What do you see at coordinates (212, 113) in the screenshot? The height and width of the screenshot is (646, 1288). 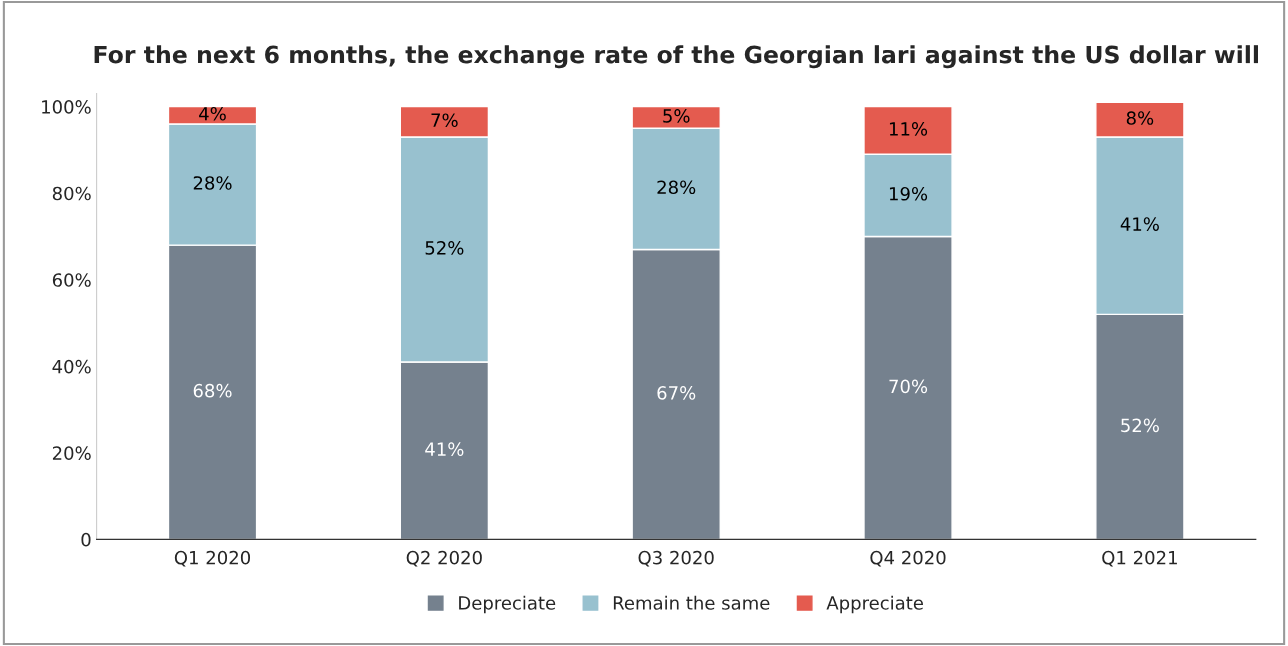 I see `data-label: 4%` at bounding box center [212, 113].